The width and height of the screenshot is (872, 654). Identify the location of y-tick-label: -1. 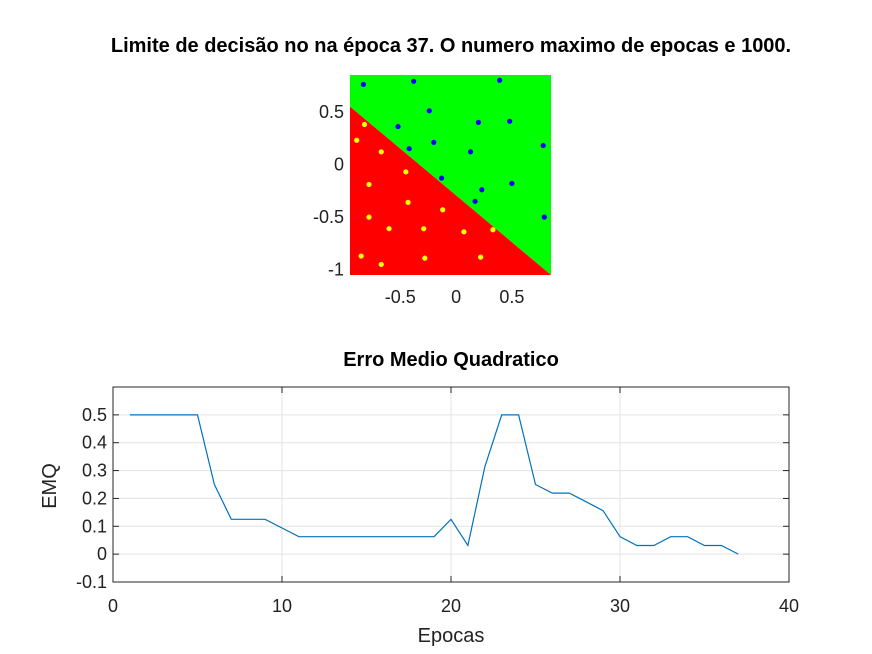
(336, 270).